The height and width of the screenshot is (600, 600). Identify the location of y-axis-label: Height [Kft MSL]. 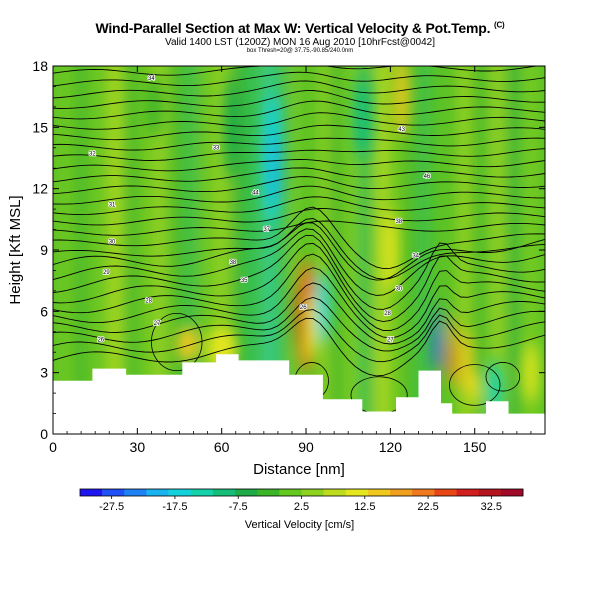
(15, 249).